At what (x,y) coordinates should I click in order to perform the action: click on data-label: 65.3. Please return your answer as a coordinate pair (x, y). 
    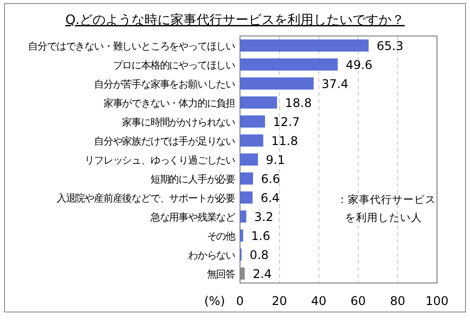
    Looking at the image, I should click on (390, 46).